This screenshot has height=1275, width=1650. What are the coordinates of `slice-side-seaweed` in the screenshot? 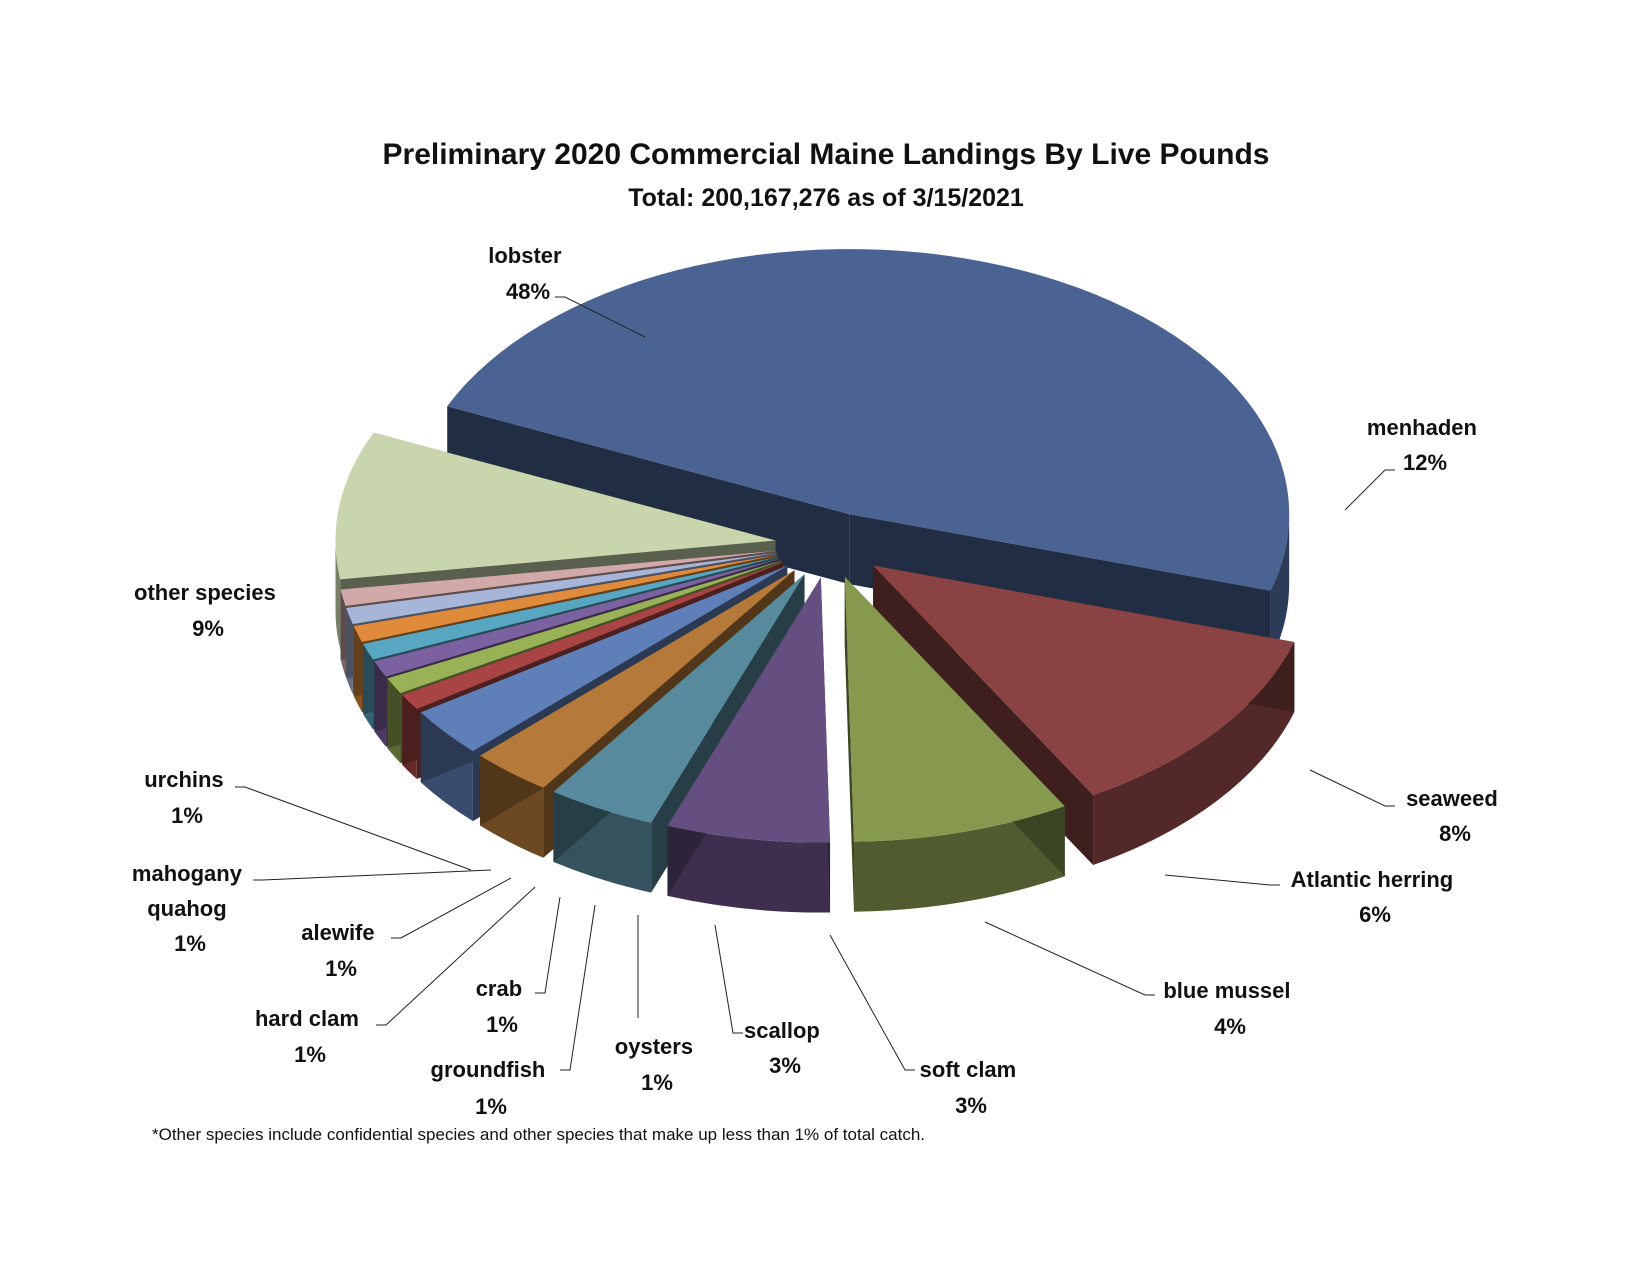 It's located at (959, 859).